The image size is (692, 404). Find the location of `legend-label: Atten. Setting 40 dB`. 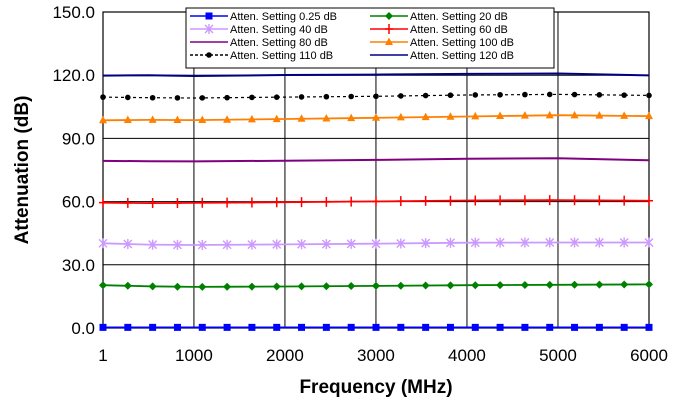

legend-label: Atten. Setting 40 dB is located at coordinates (279, 30).